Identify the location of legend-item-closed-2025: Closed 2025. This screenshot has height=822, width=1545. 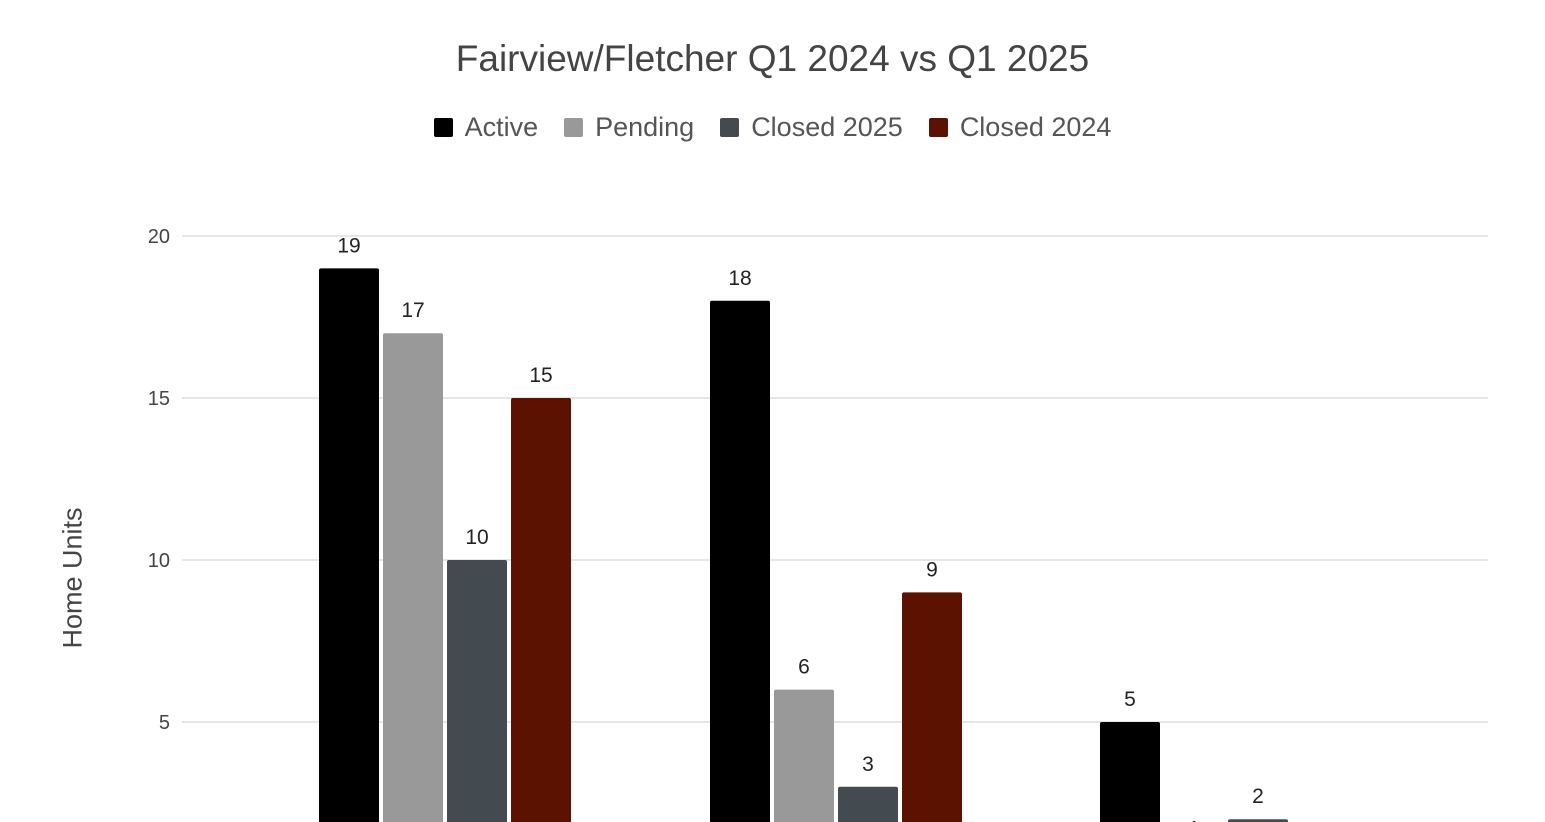
(811, 127).